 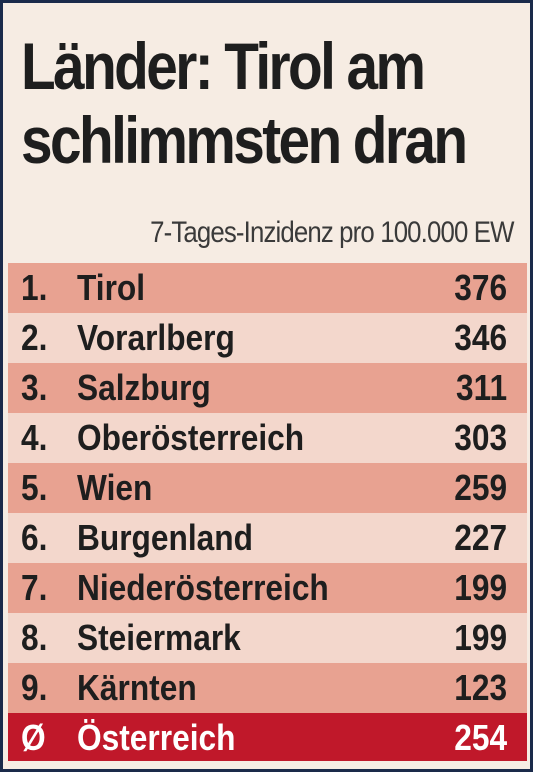 What do you see at coordinates (137, 687) in the screenshot?
I see `row-name: Kärnten` at bounding box center [137, 687].